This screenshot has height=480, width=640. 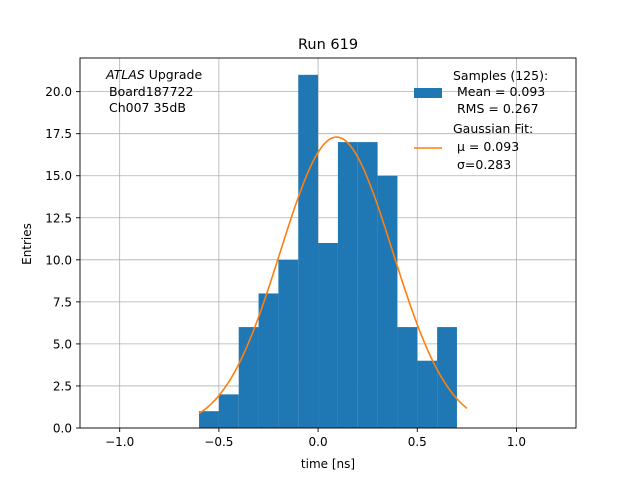 What do you see at coordinates (500, 75) in the screenshot?
I see `legend-samples-title: Samples (125):` at bounding box center [500, 75].